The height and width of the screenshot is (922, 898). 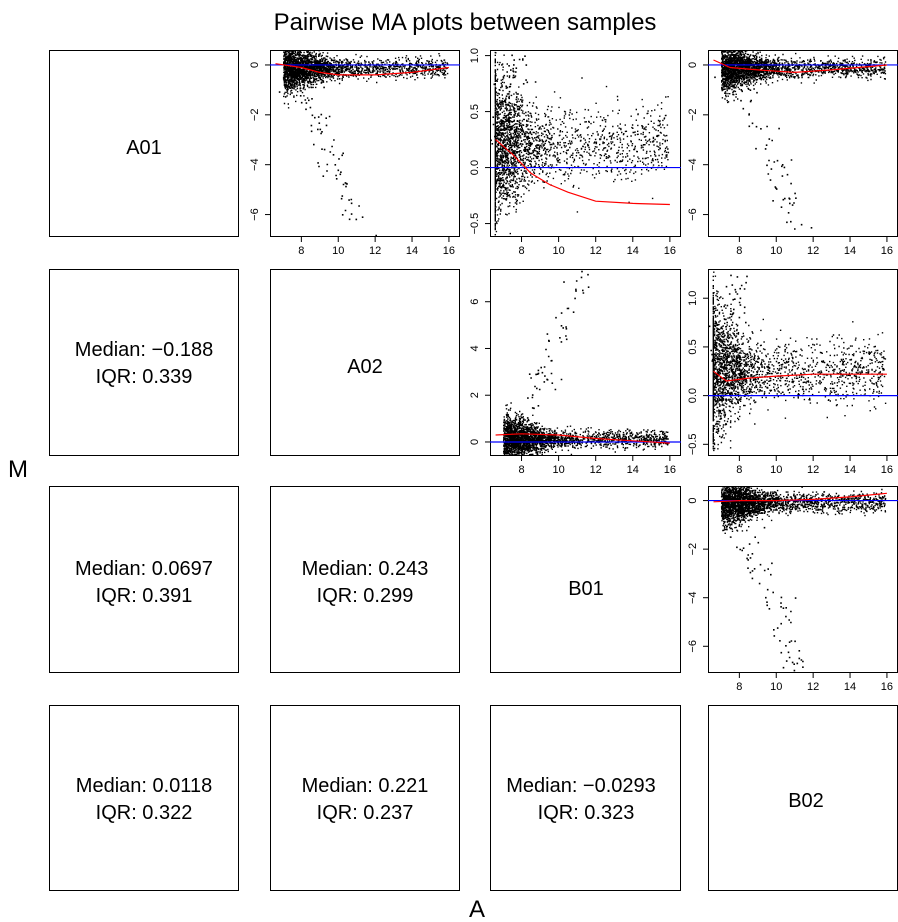 What do you see at coordinates (365, 813) in the screenshot?
I see `stat-iqr-r3c1: IQR: 0.237` at bounding box center [365, 813].